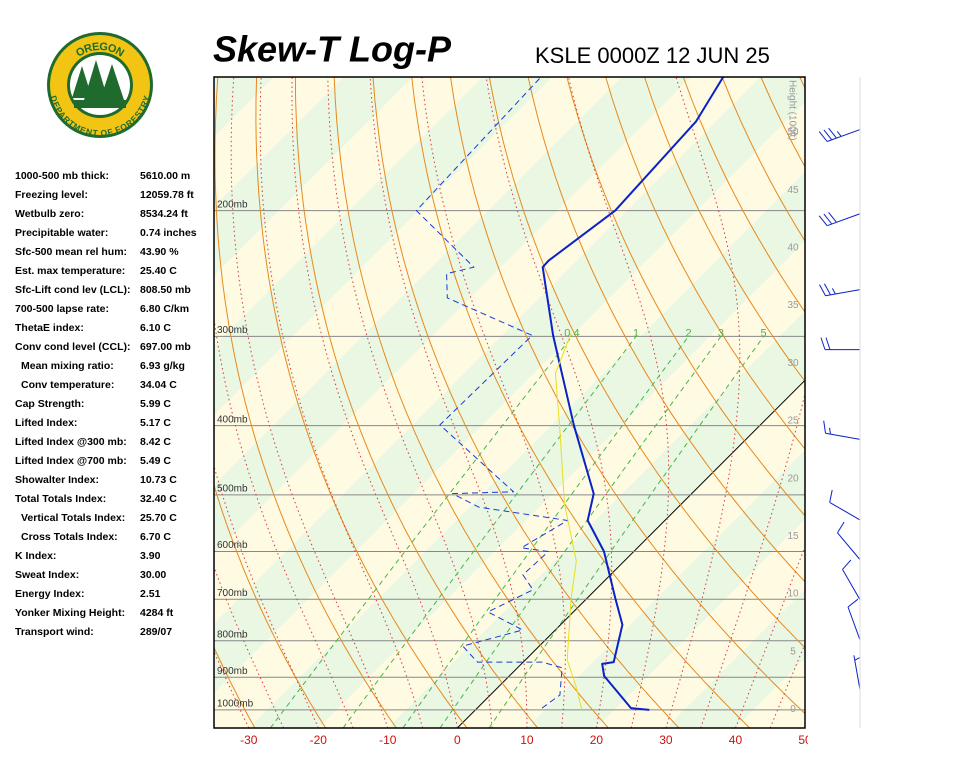 The height and width of the screenshot is (773, 960). I want to click on stat-value: 3.90, so click(150, 556).